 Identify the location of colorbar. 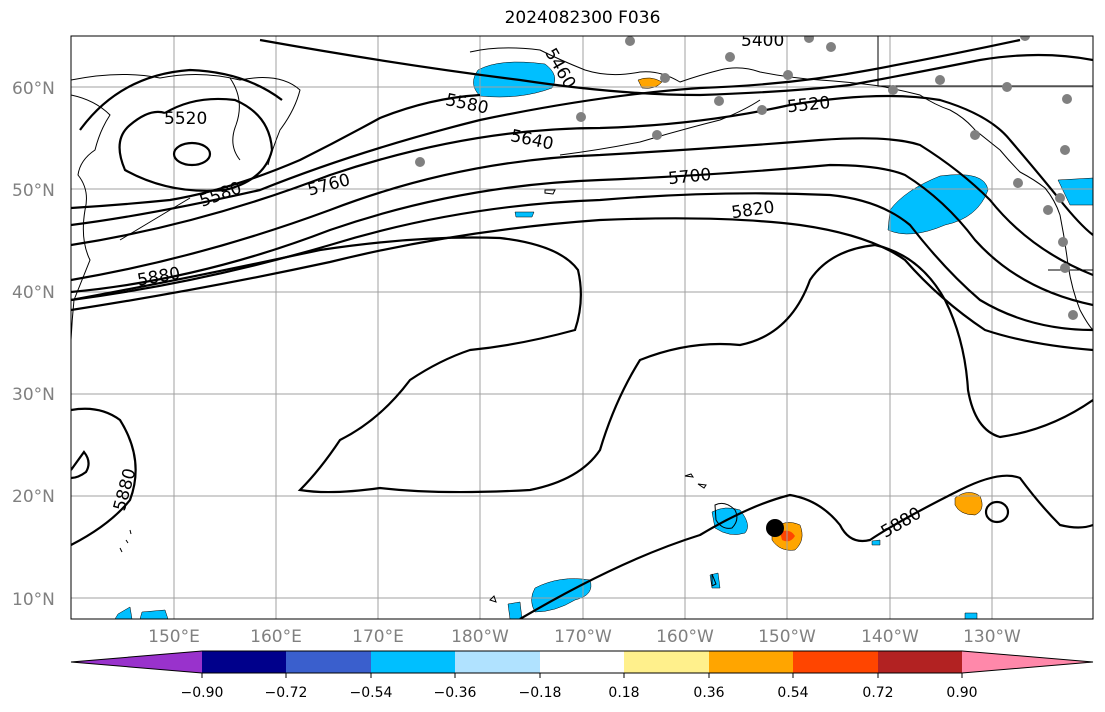
(582, 664).